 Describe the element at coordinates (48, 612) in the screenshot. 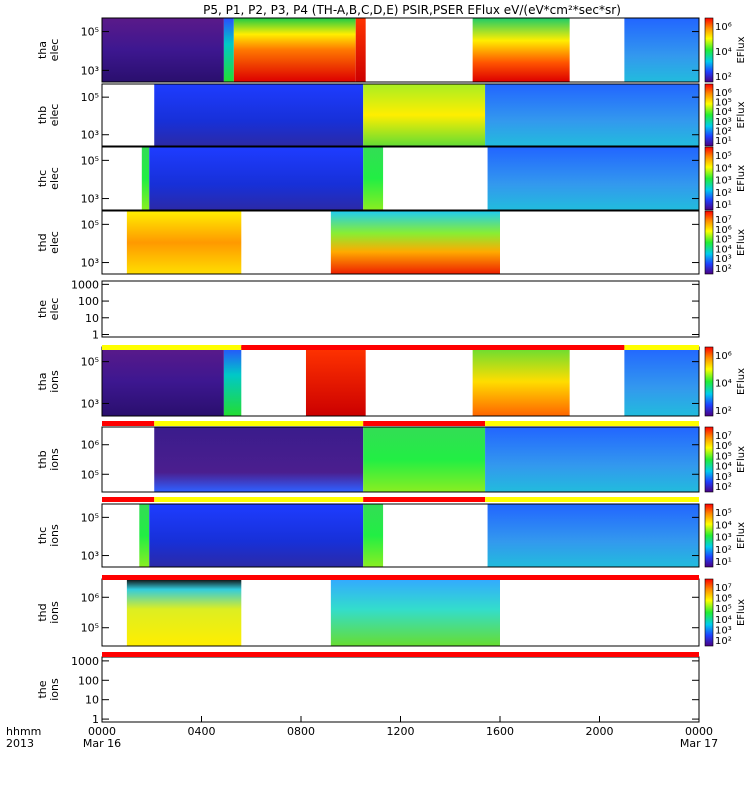

I see `panel-label: thdions` at that location.